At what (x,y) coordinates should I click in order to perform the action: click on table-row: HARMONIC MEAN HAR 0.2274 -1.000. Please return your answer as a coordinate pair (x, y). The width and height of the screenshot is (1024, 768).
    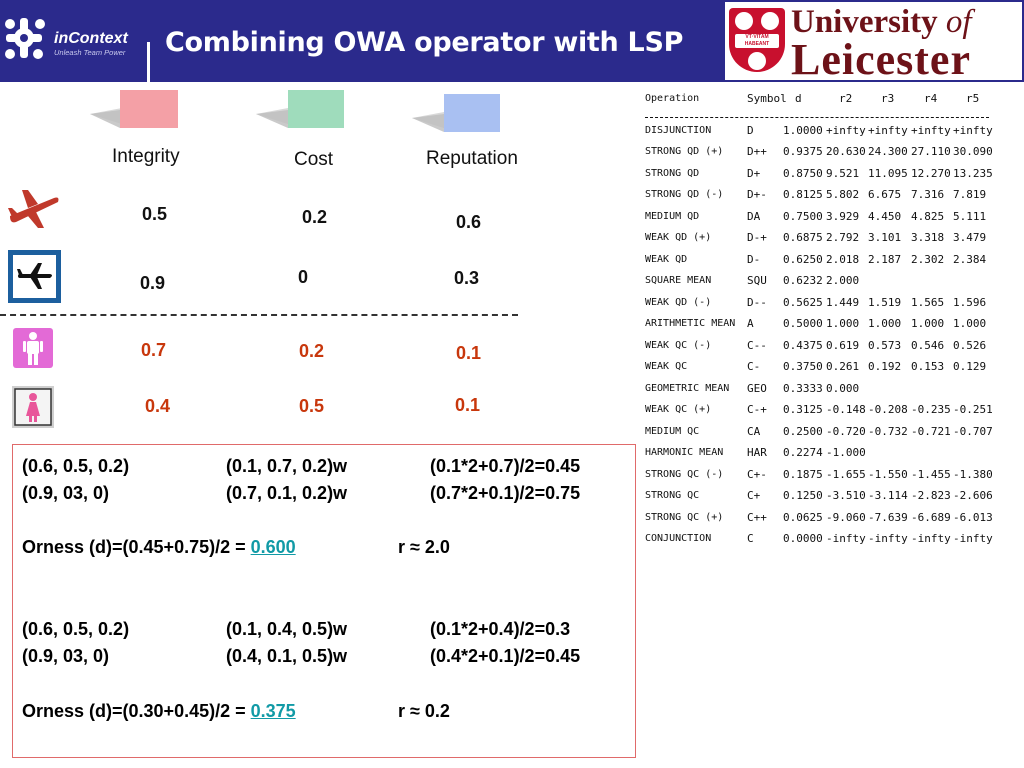
    Looking at the image, I should click on (828, 453).